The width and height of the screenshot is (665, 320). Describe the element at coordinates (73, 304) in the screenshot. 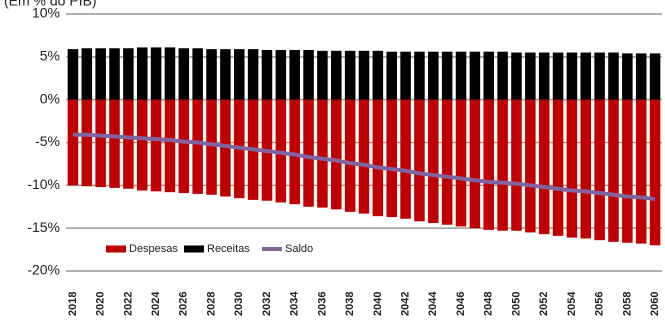

I see `x-tick-label: 2018` at that location.